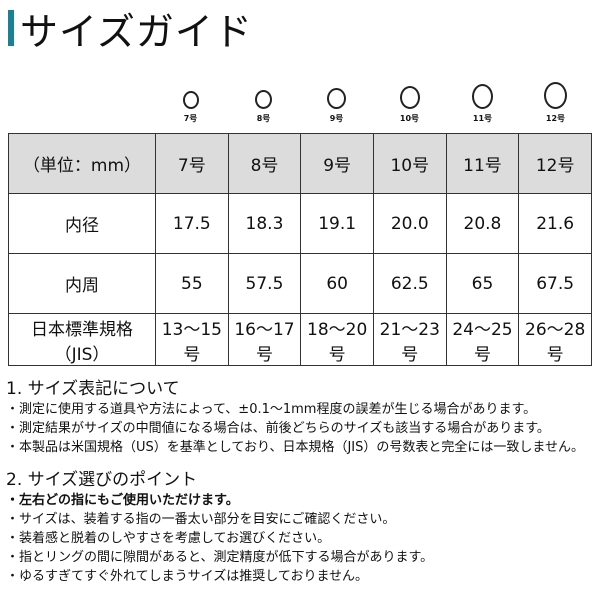  Describe the element at coordinates (264, 283) in the screenshot. I see `cell: 57.5` at that location.